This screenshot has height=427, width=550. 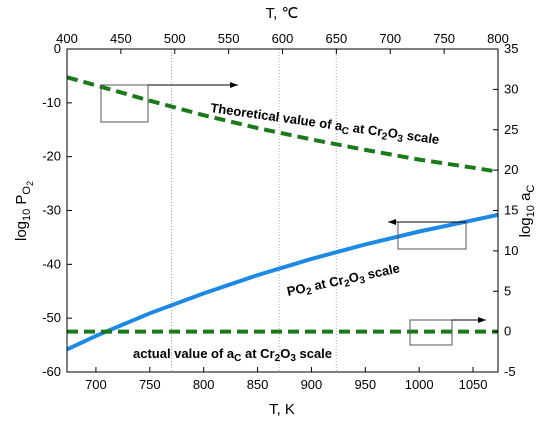 What do you see at coordinates (282, 409) in the screenshot?
I see `x-bottom-title: T, K` at bounding box center [282, 409].